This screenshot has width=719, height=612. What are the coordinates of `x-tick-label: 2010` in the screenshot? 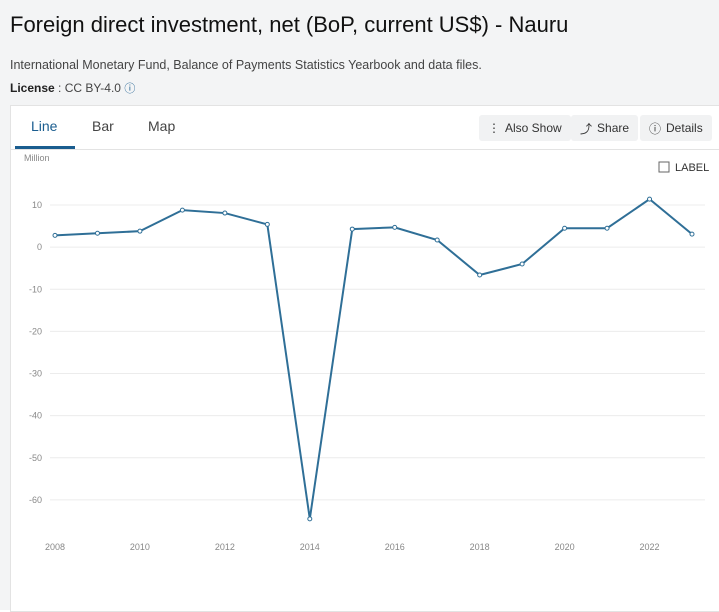 It's located at (140, 547).